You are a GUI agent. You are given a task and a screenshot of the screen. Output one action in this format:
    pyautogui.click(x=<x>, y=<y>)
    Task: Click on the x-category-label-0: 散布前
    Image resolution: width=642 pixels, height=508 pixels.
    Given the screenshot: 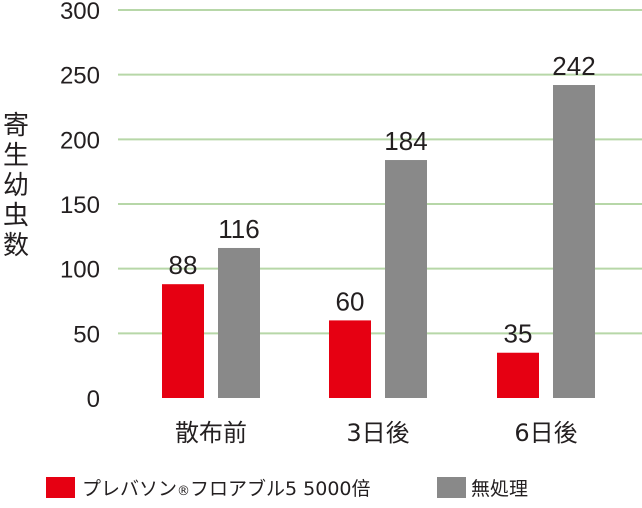 What is the action you would take?
    pyautogui.click(x=211, y=433)
    